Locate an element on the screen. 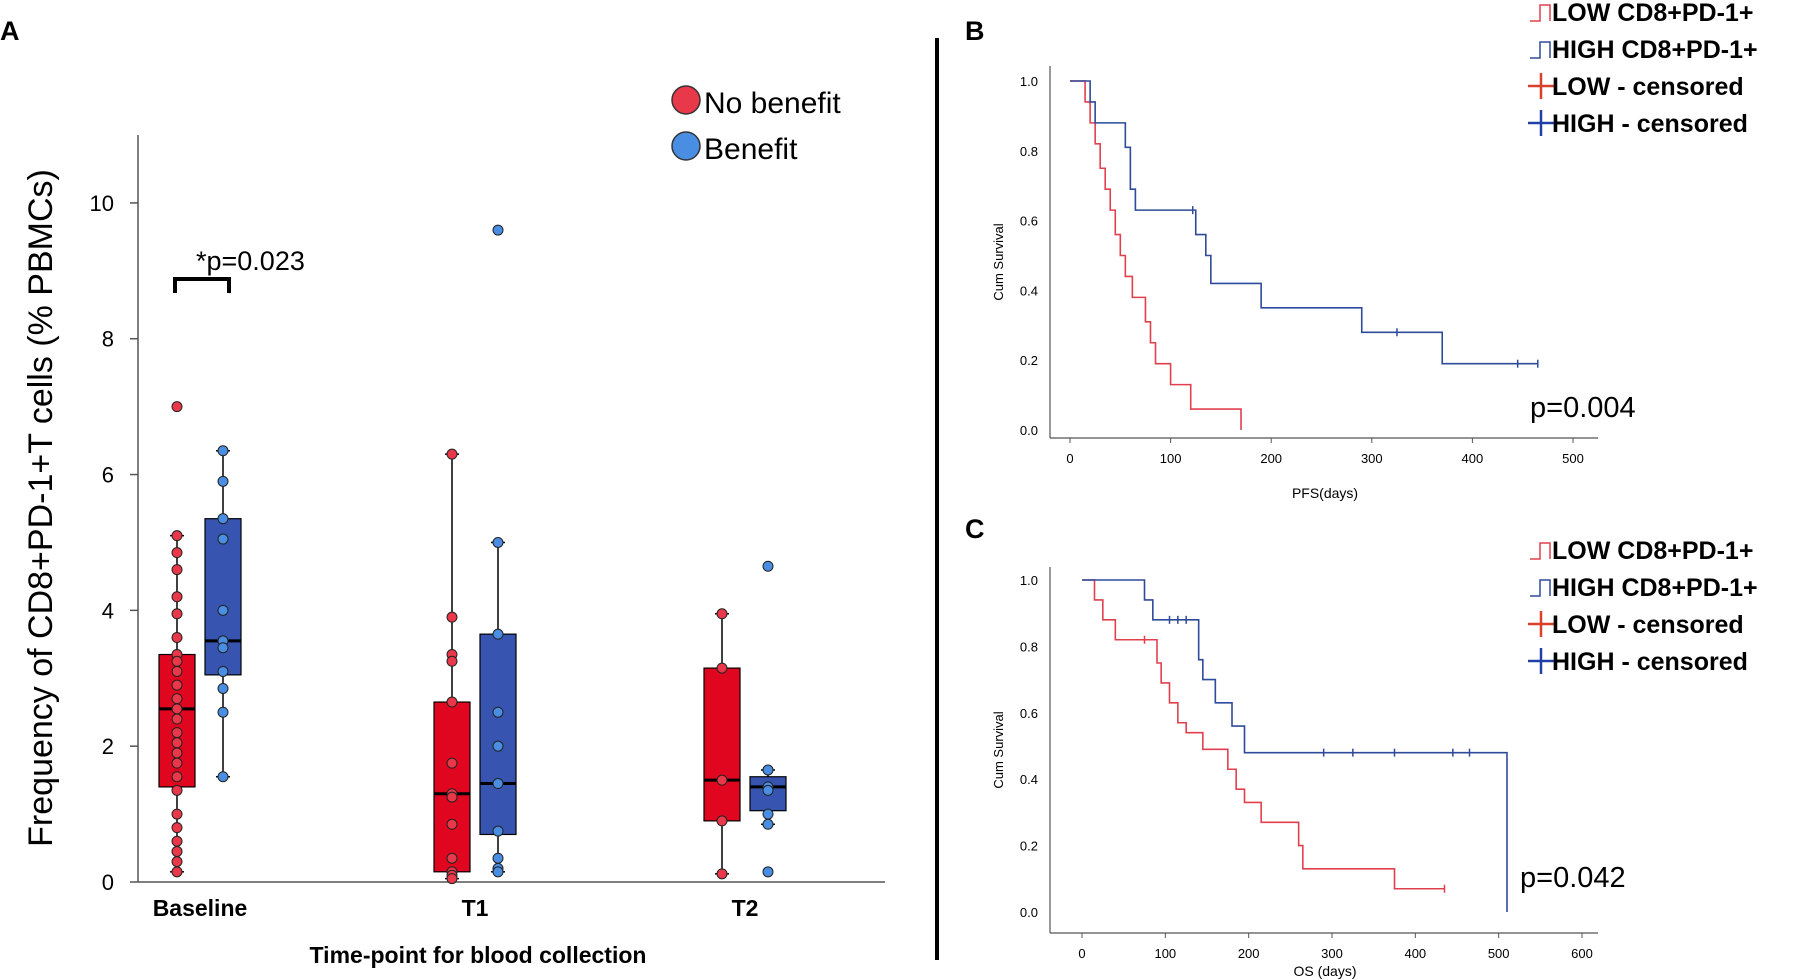 The image size is (1794, 980). panel-b-ylabel: Cum Survival is located at coordinates (998, 261).